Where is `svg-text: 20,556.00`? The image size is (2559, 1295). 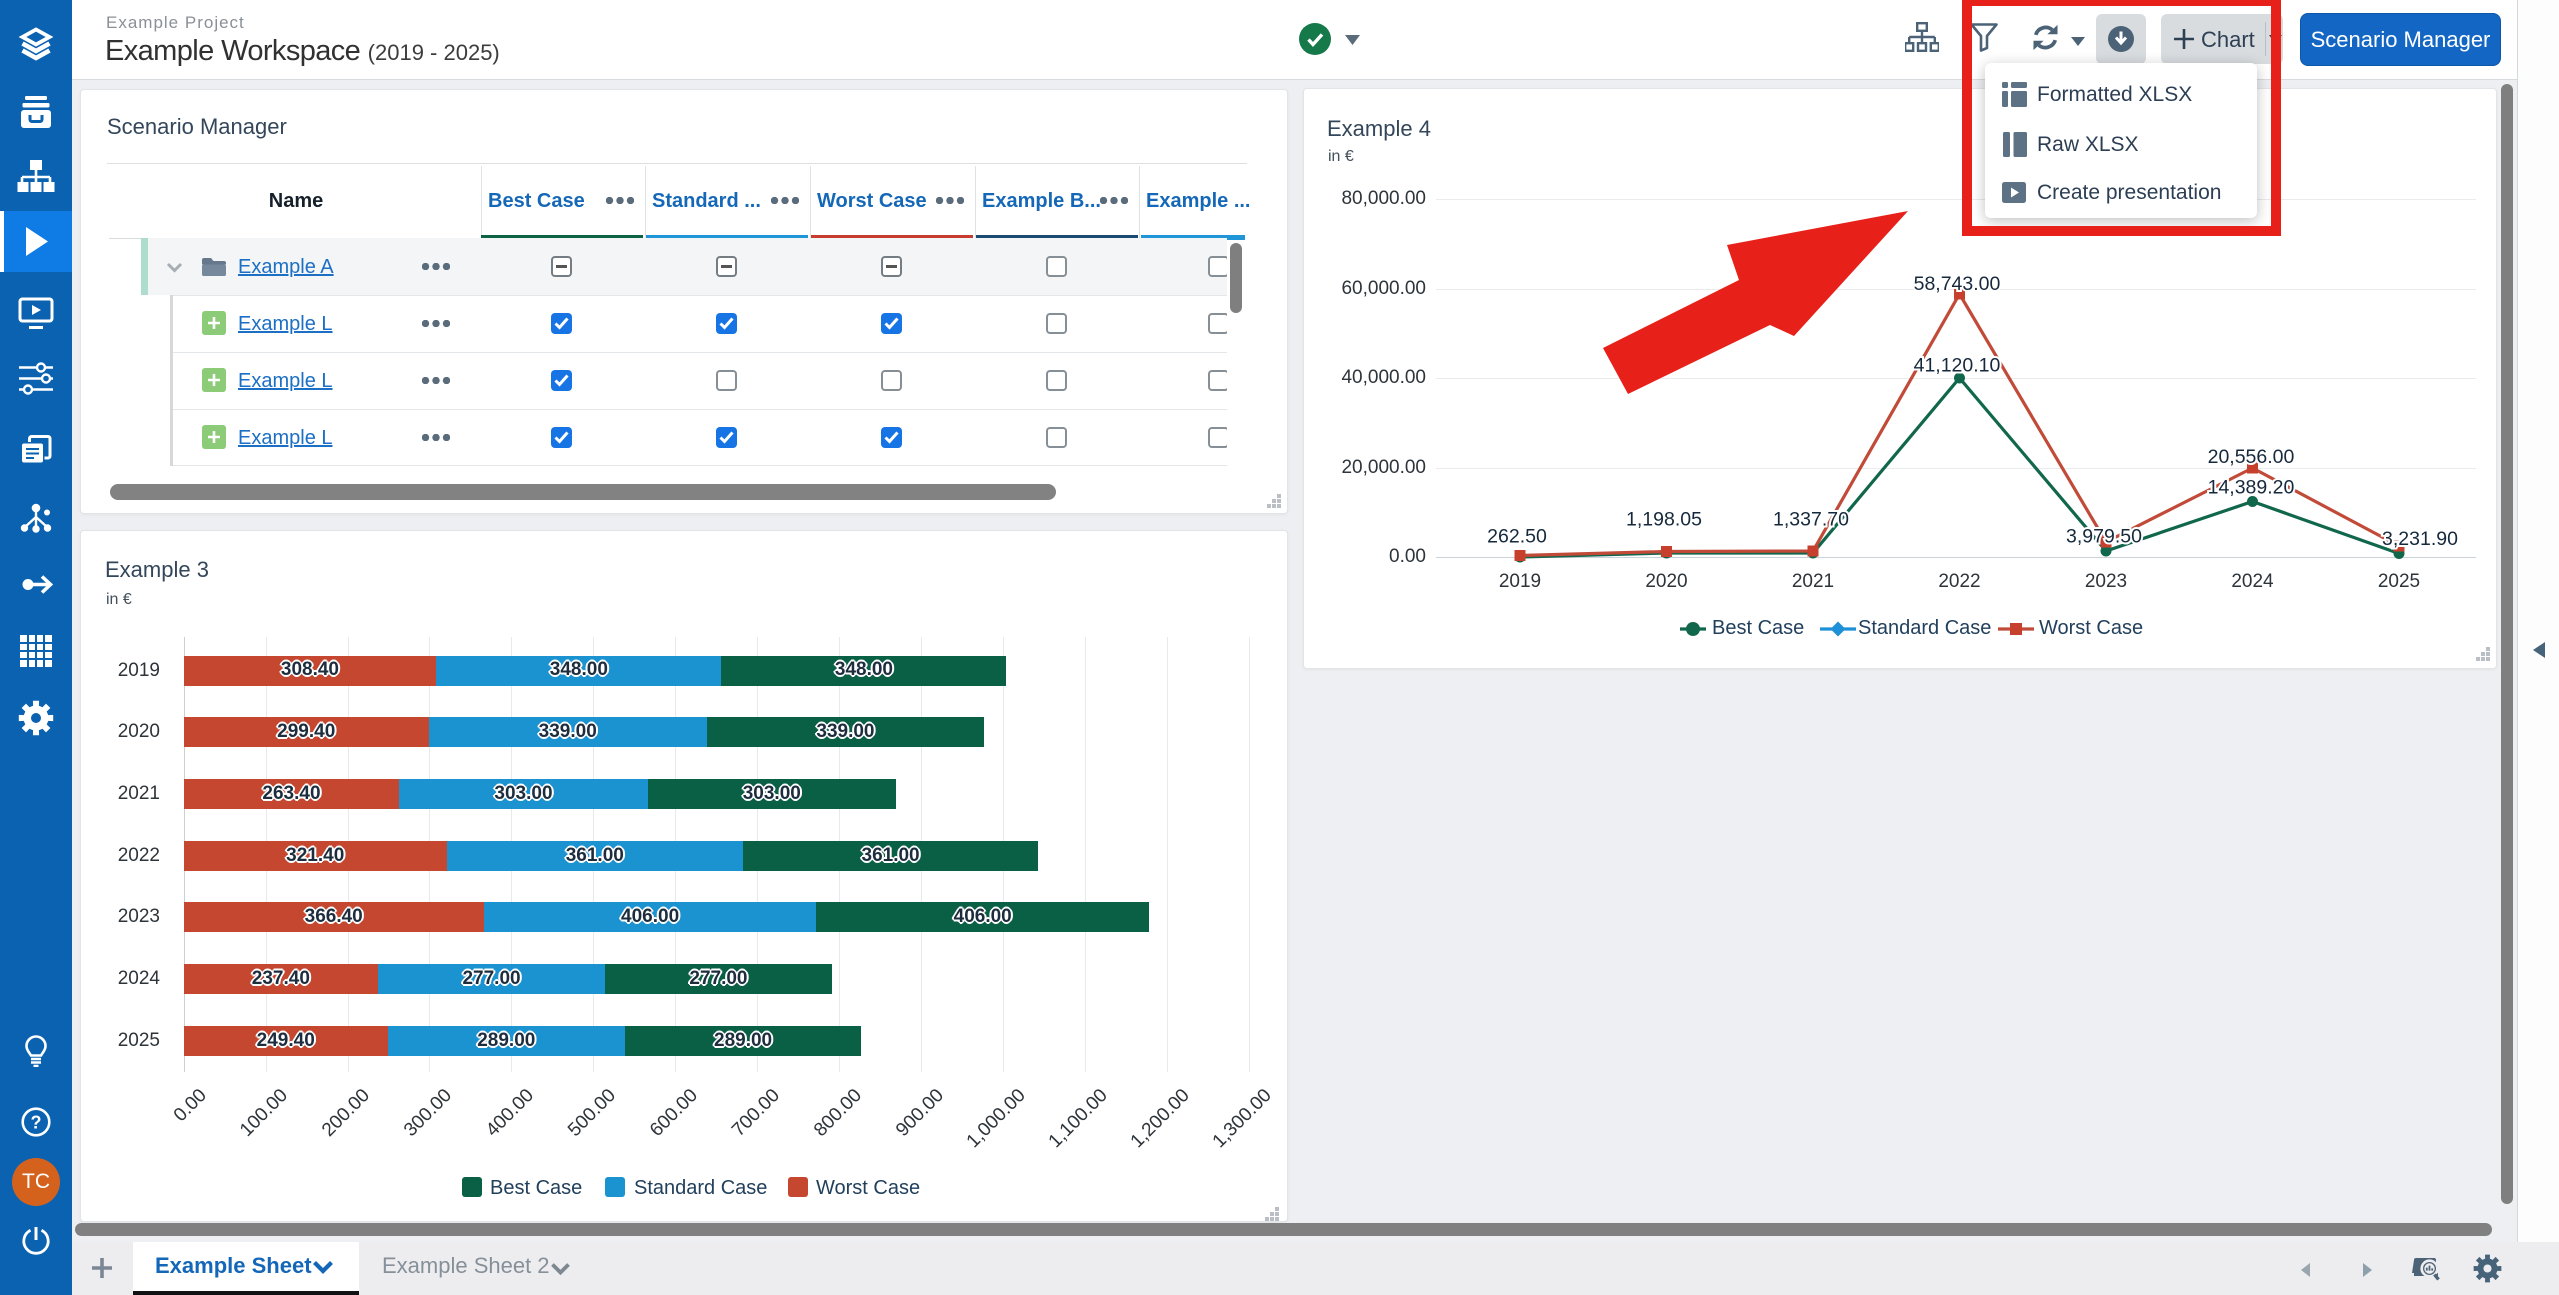 svg-text: 20,556.00 is located at coordinates (2251, 457).